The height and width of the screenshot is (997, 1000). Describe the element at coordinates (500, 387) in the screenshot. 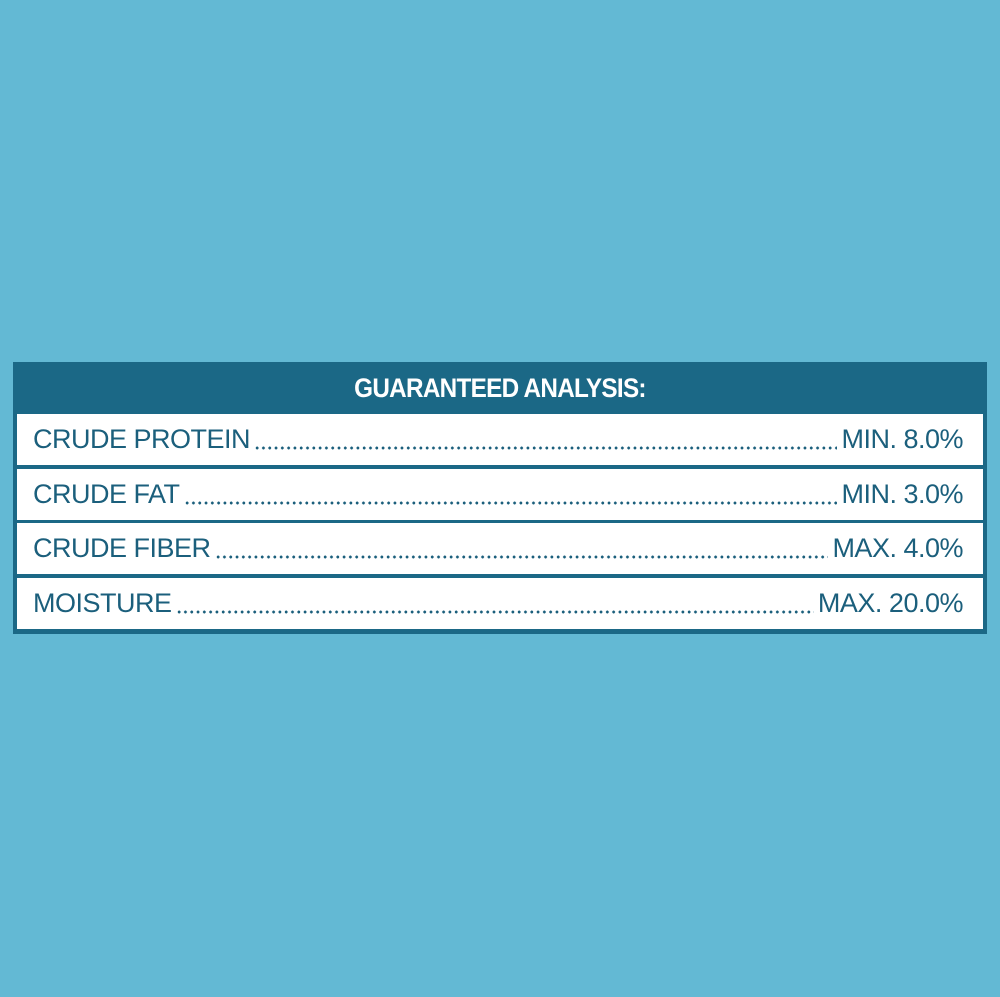

I see `header-title: GUARANTEED ANALYSIS:` at that location.